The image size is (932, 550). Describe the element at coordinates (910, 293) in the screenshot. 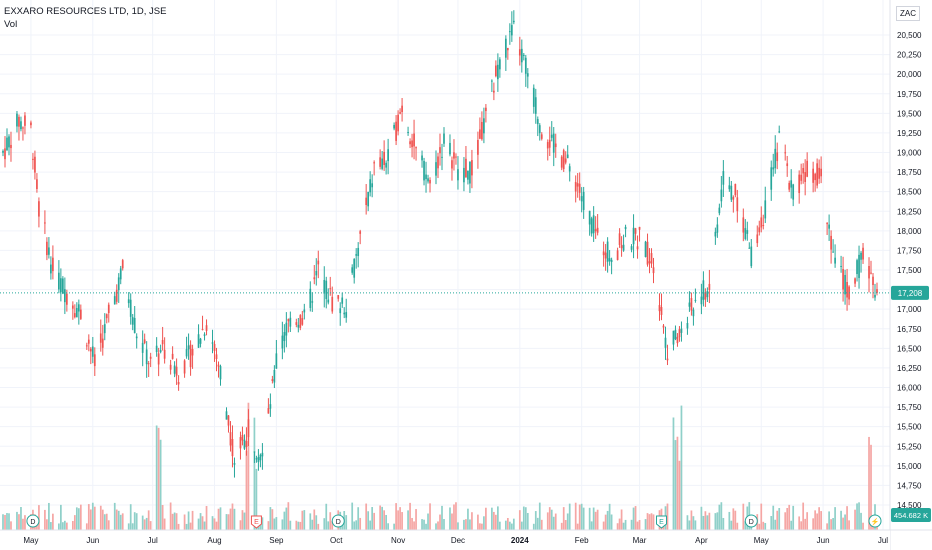

I see `last-price-value: 17,208` at that location.